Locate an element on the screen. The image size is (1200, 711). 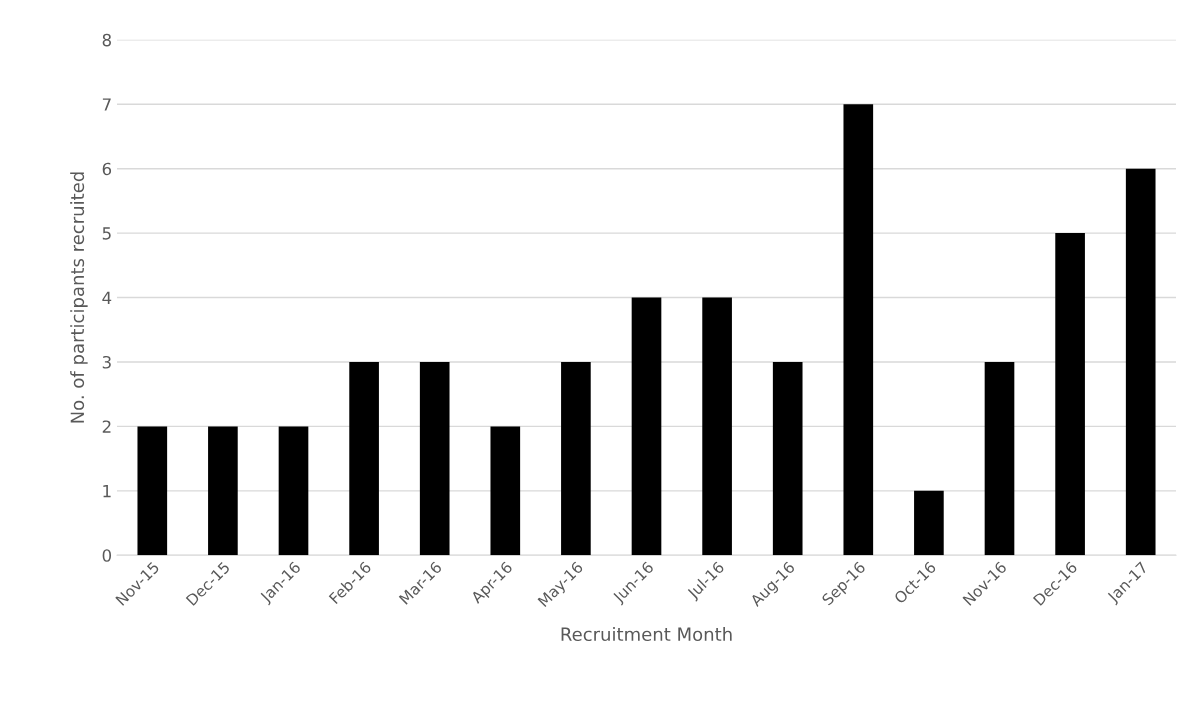
y-tick-label: 0 is located at coordinates (107, 555).